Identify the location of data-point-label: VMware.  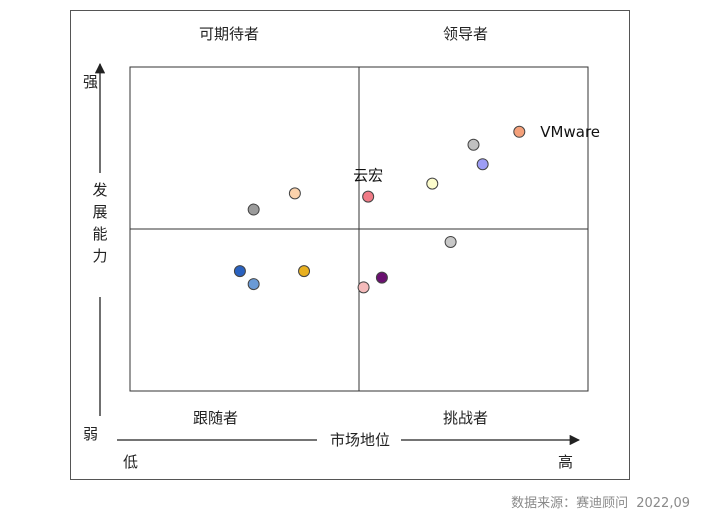
(570, 132).